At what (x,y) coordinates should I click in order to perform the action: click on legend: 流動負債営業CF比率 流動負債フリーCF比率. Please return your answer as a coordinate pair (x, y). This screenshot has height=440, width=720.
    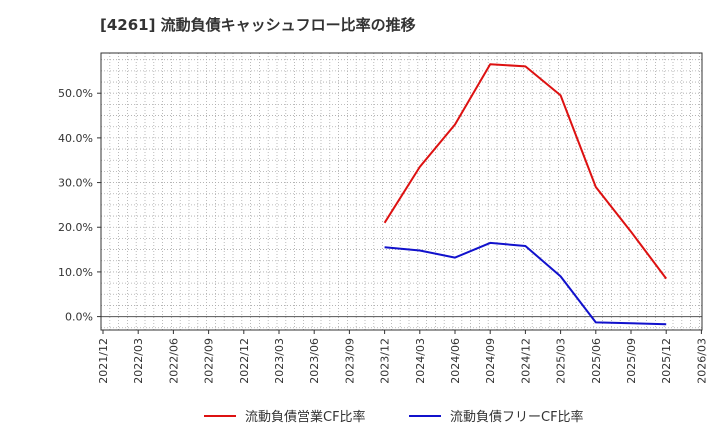
    Looking at the image, I should click on (394, 417).